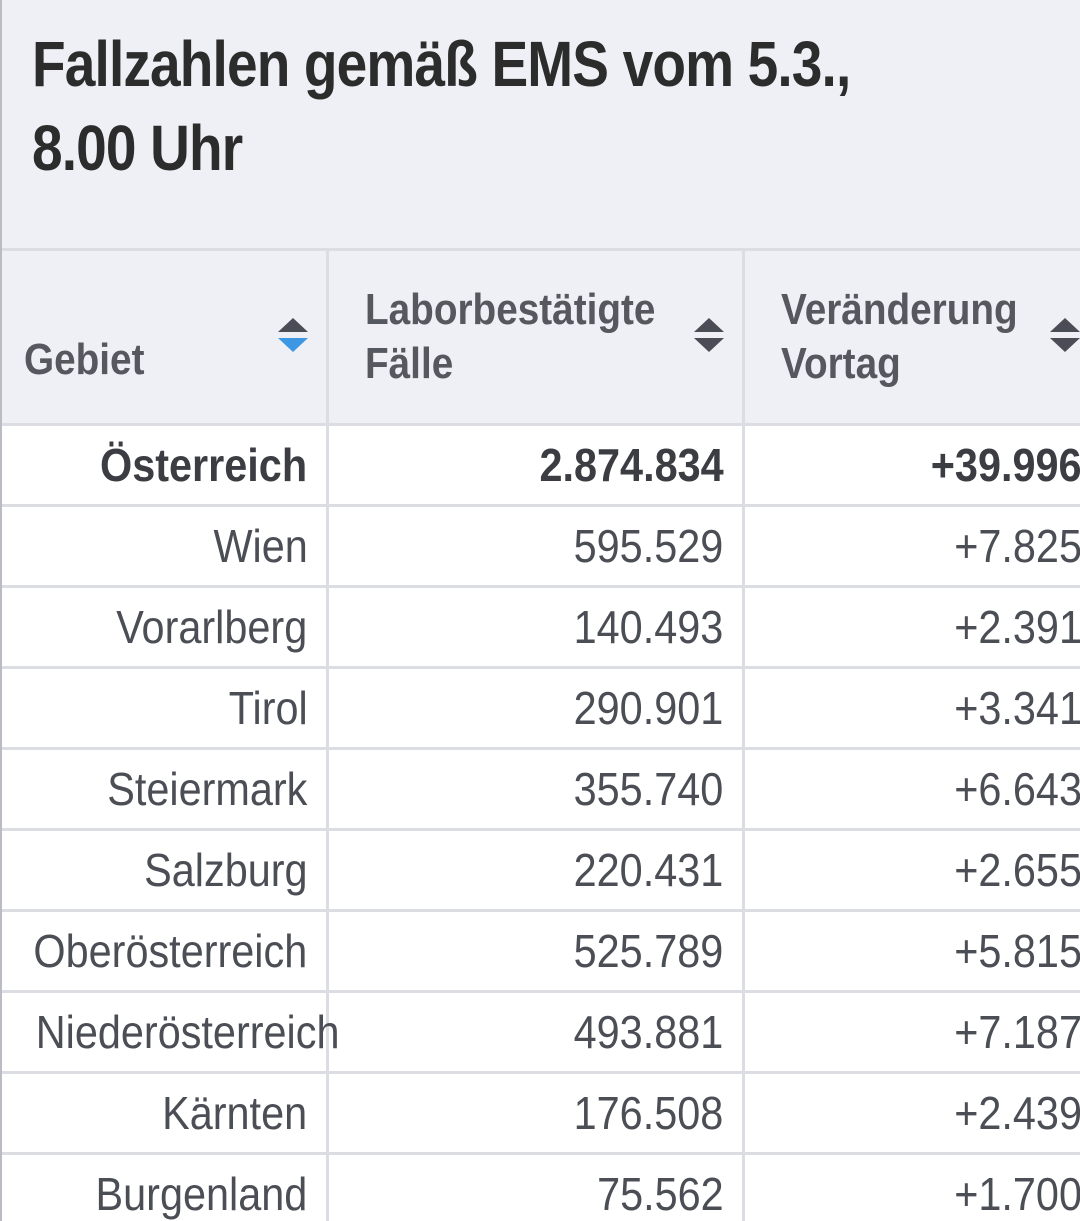 The image size is (1080, 1221). I want to click on cell-text: +3.341, so click(1017, 708).